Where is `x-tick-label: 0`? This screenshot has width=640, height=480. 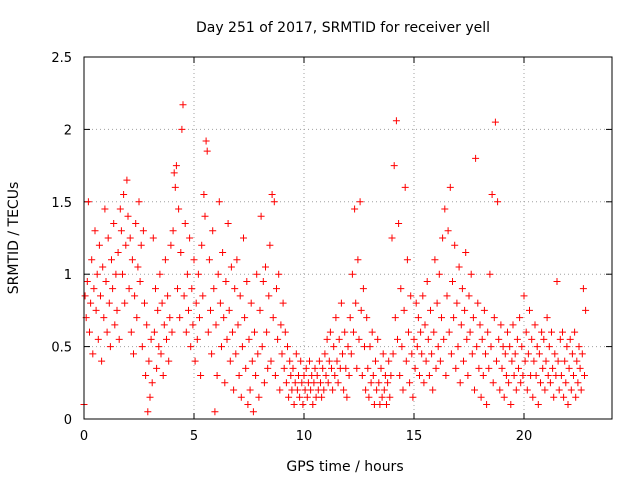 x-tick-label: 0 is located at coordinates (84, 436).